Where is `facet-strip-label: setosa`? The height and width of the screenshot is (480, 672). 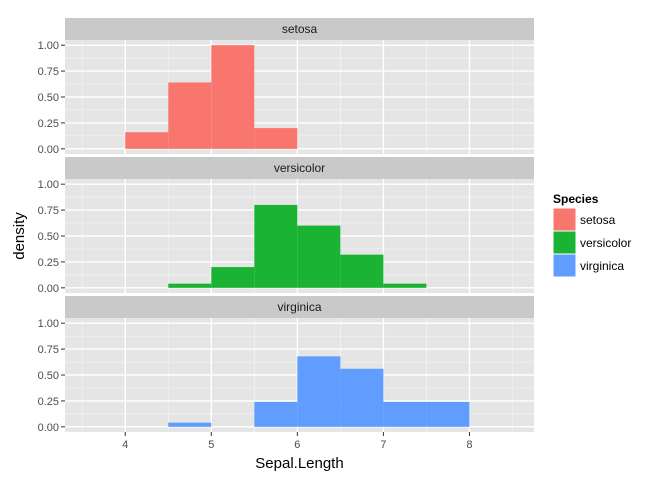 facet-strip-label: setosa is located at coordinates (300, 29).